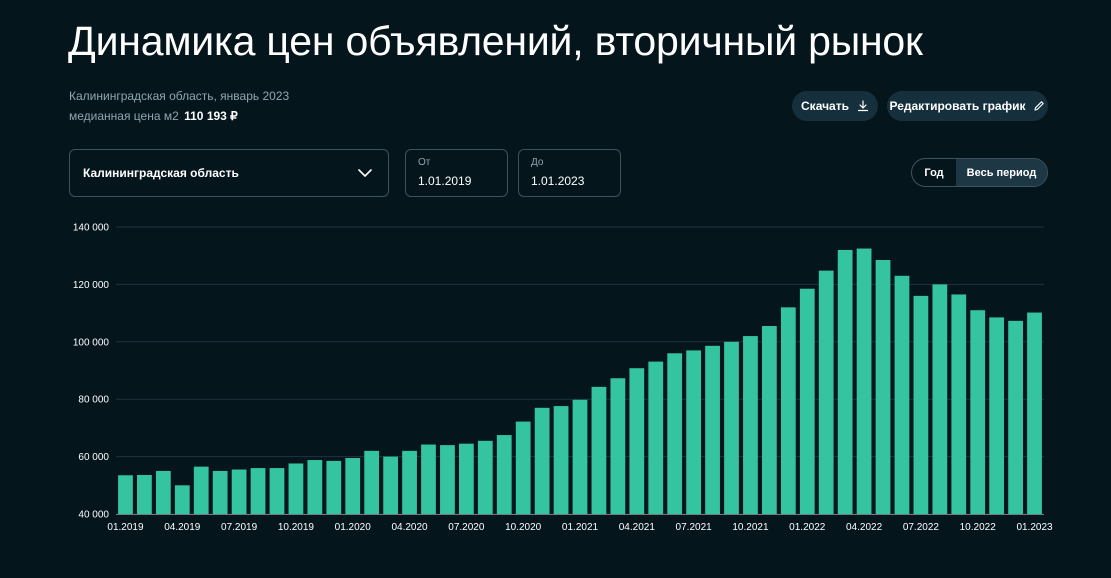  Describe the element at coordinates (466, 527) in the screenshot. I see `x-tick-label: 07.2020` at that location.